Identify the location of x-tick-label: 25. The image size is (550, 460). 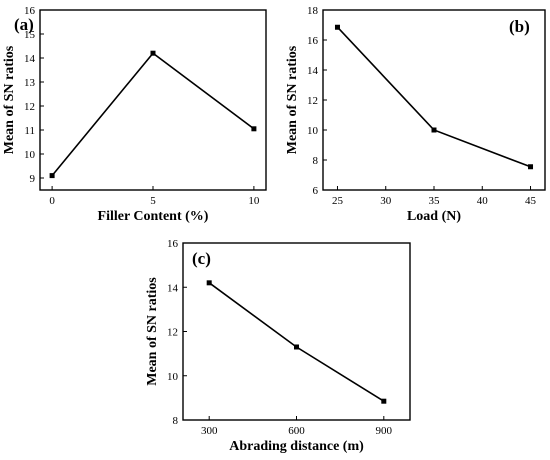
(338, 201).